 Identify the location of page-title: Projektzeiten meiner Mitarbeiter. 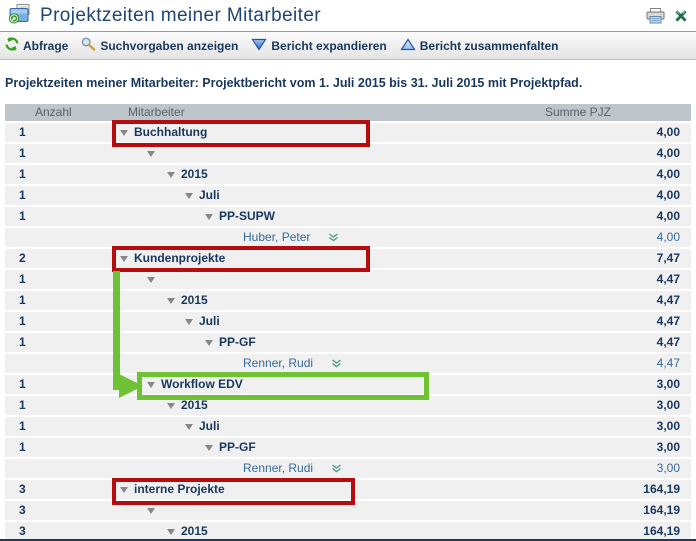
(181, 15).